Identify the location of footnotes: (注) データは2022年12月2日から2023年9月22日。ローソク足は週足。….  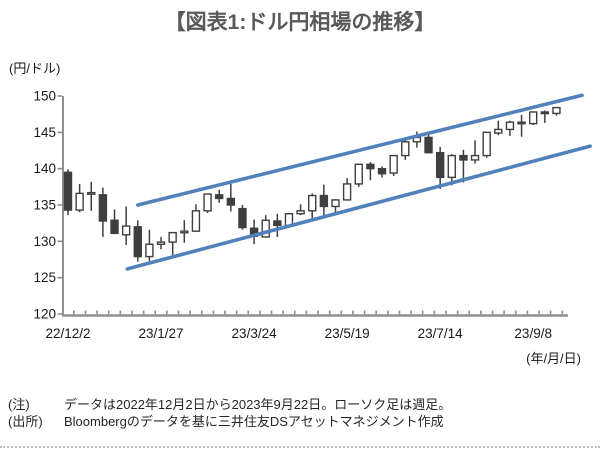
(300, 413).